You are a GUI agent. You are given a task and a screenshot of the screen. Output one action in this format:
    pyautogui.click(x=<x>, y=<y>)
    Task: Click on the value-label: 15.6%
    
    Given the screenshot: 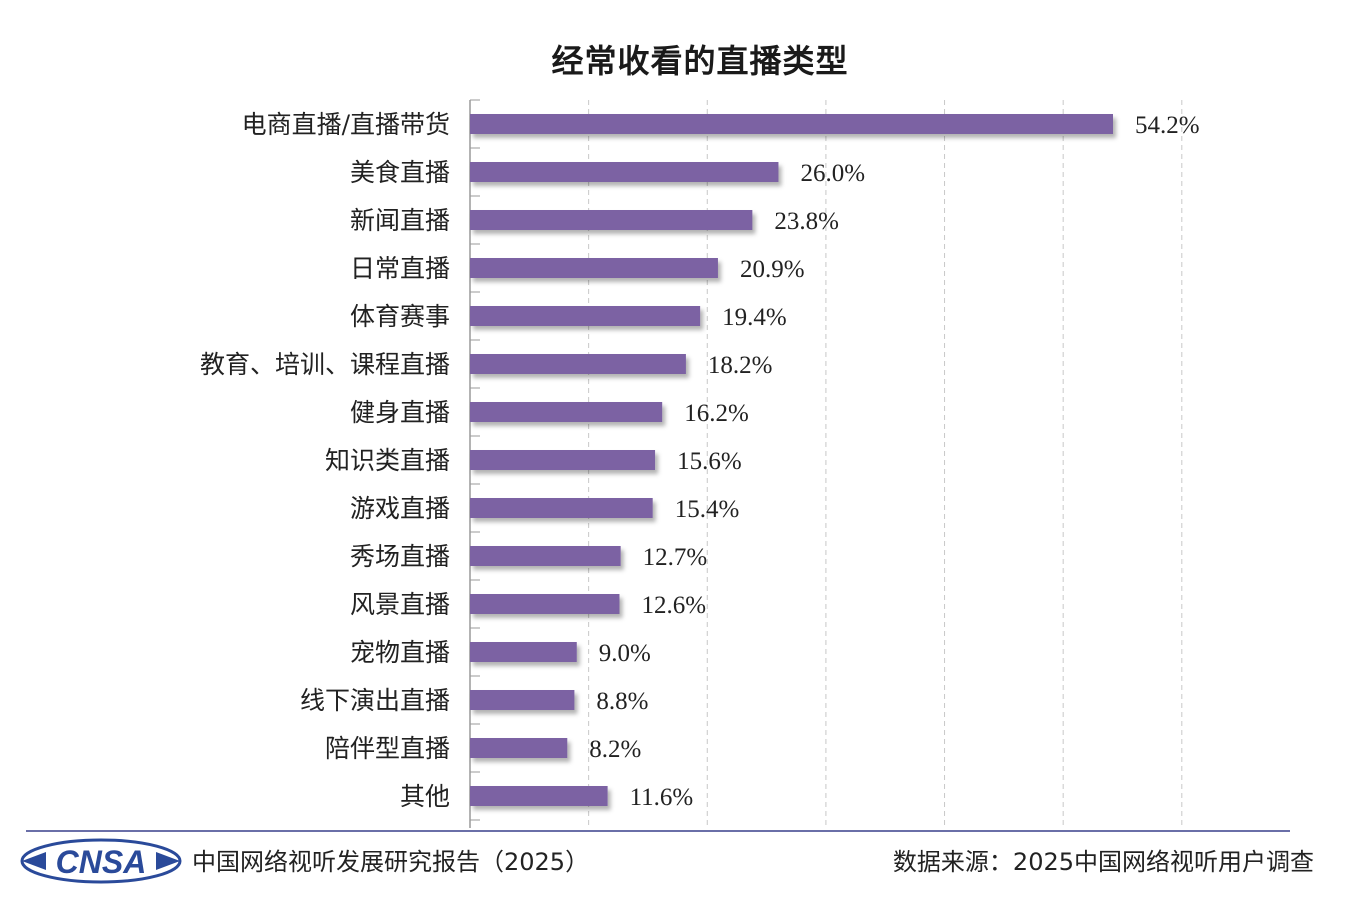 What is the action you would take?
    pyautogui.click(x=709, y=461)
    